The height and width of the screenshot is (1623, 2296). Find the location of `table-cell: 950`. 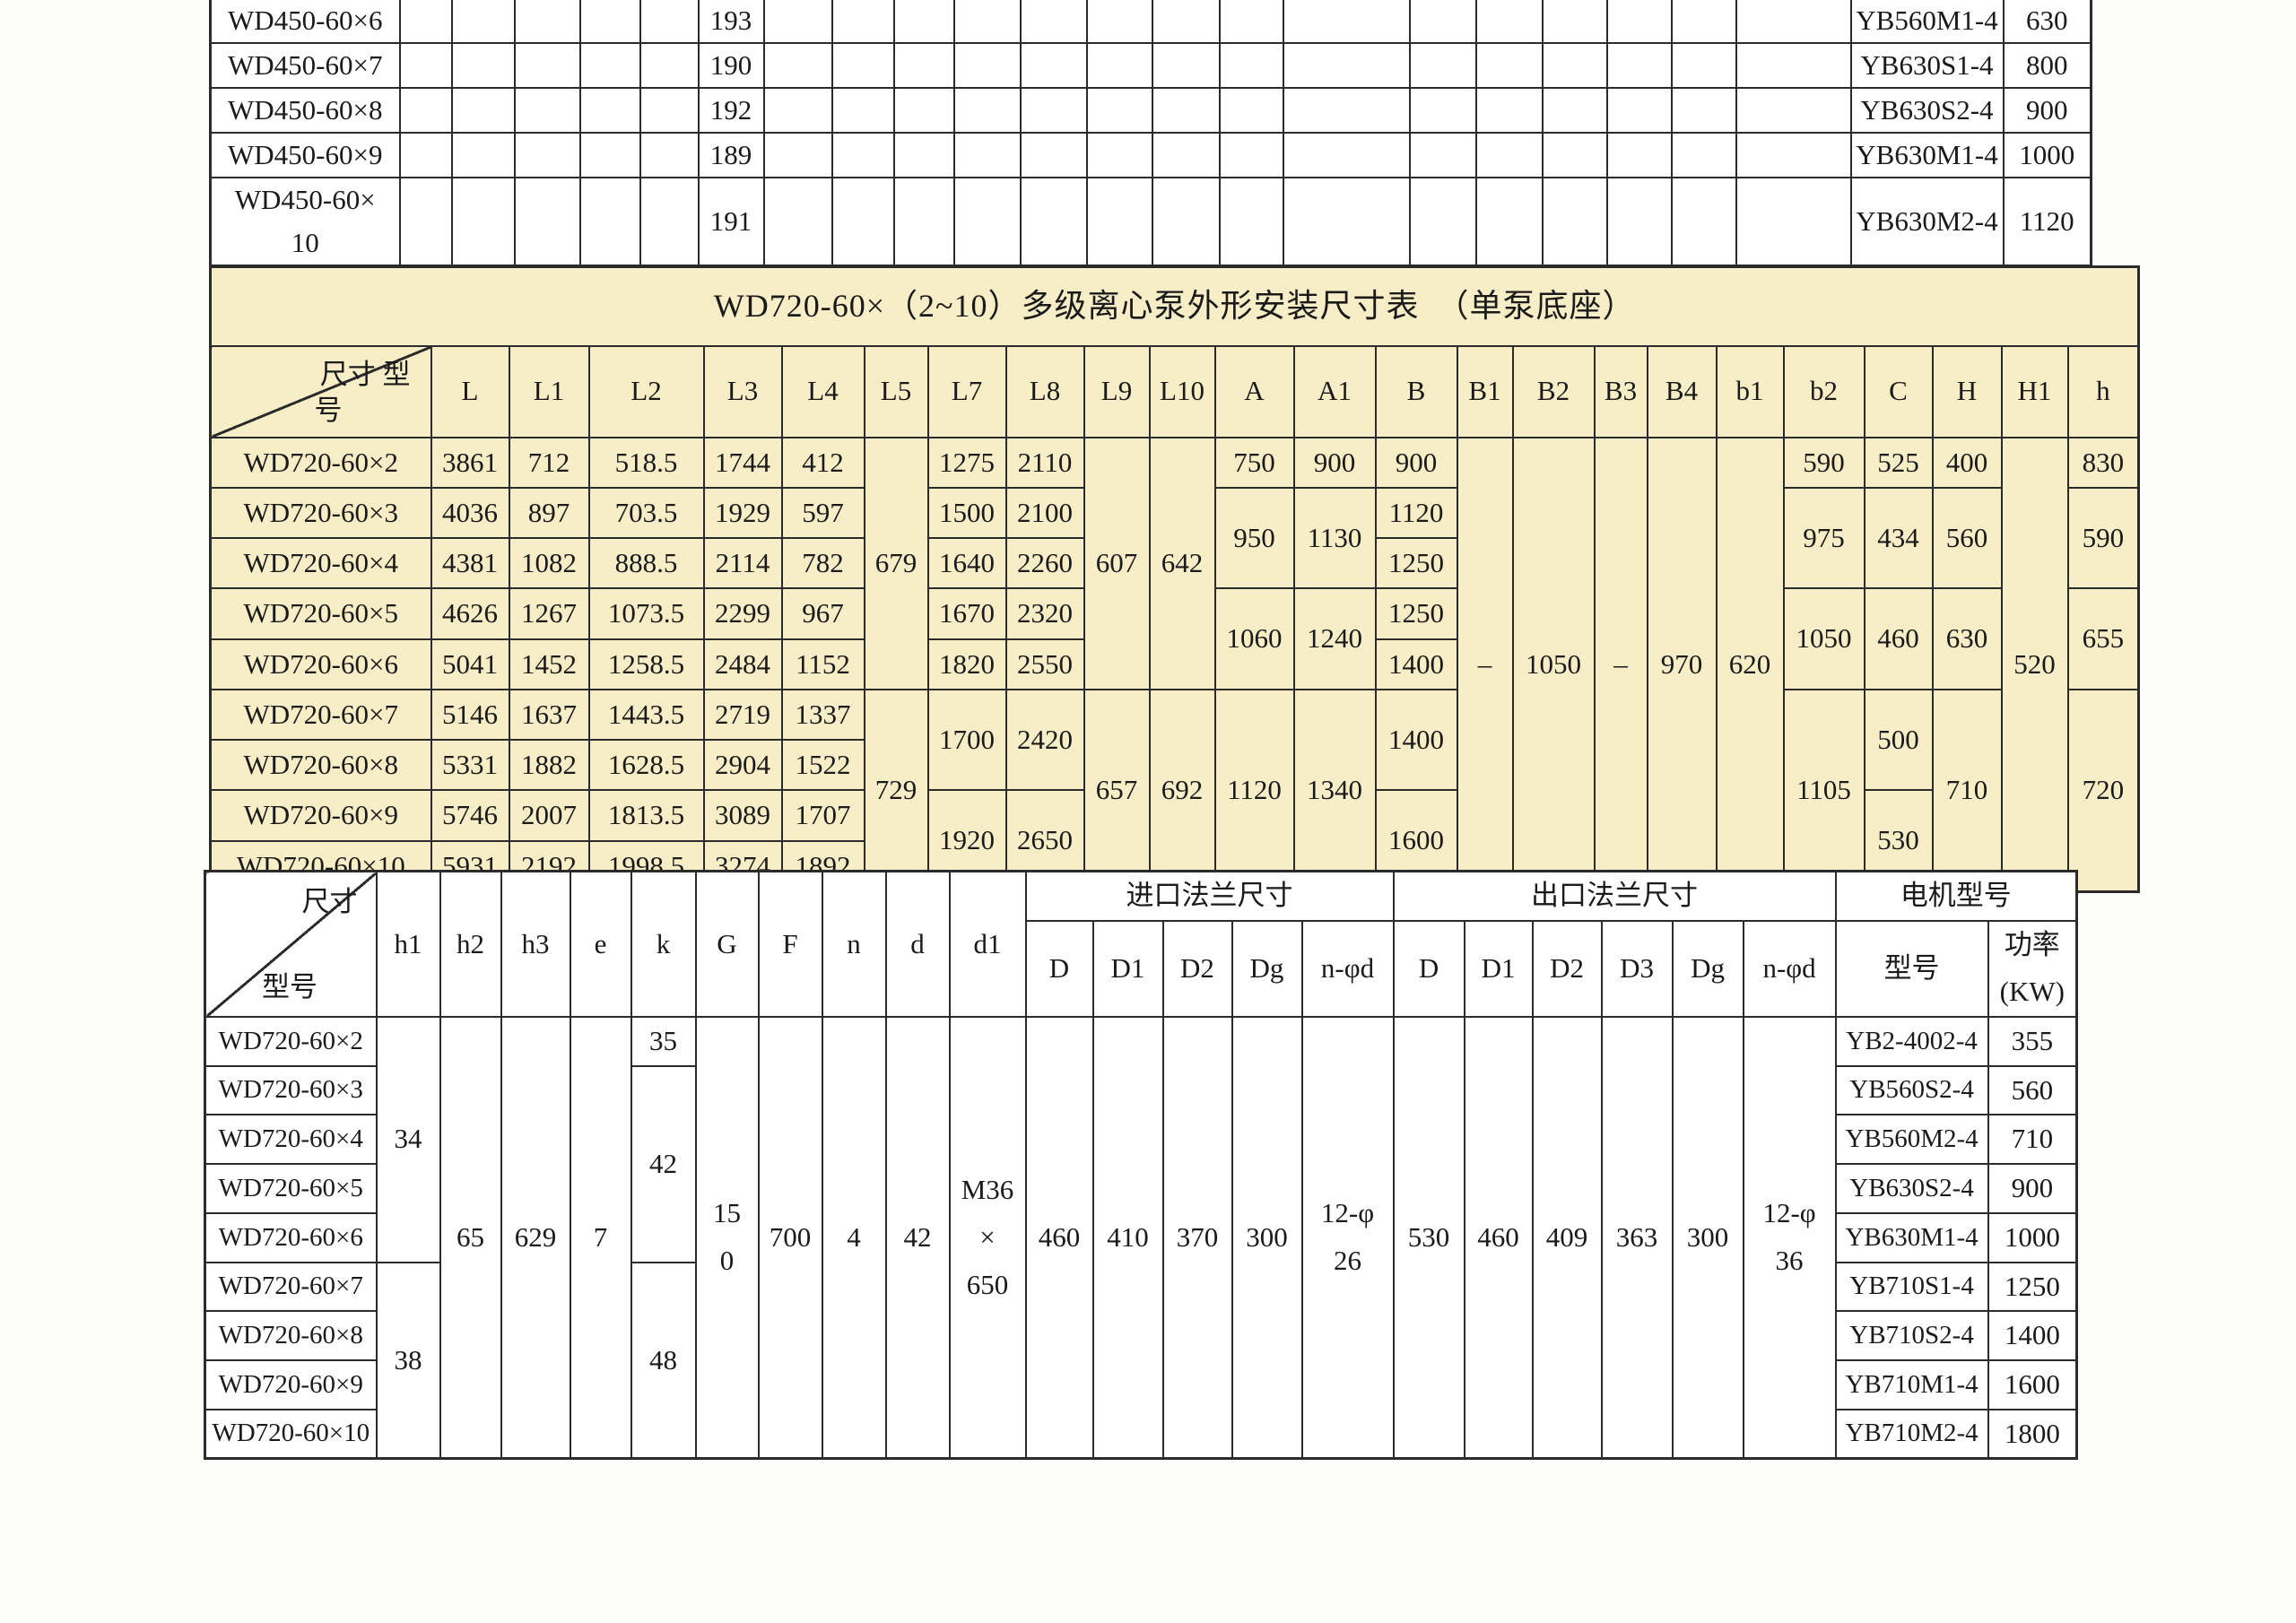

table-cell: 950 is located at coordinates (1254, 538).